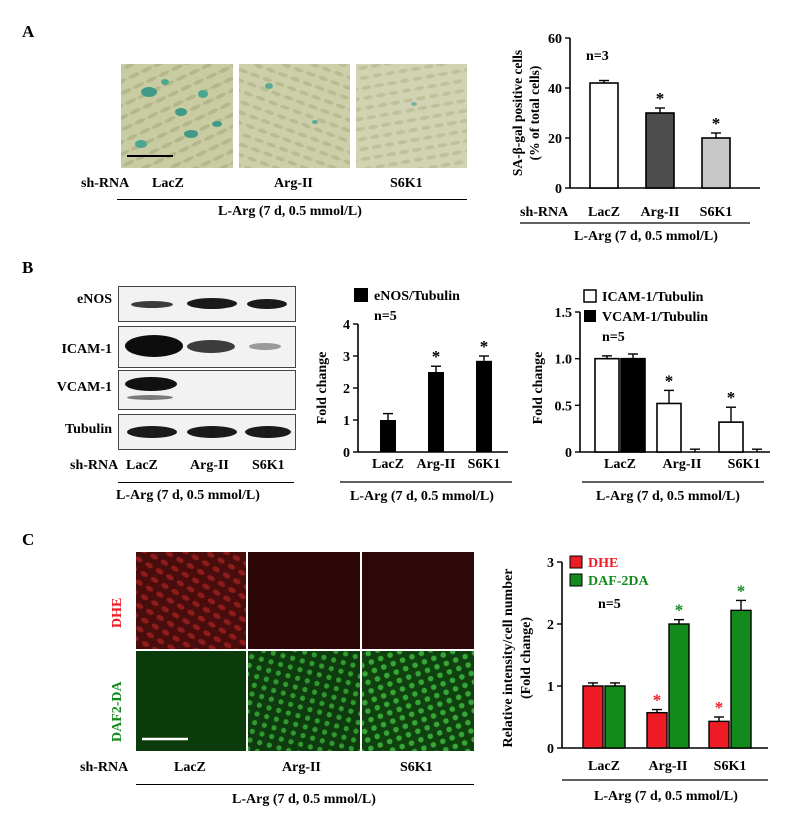 Image resolution: width=800 pixels, height=832 pixels. Describe the element at coordinates (416, 767) in the screenshot. I see `group-label-c-s6k1: S6K1` at that location.